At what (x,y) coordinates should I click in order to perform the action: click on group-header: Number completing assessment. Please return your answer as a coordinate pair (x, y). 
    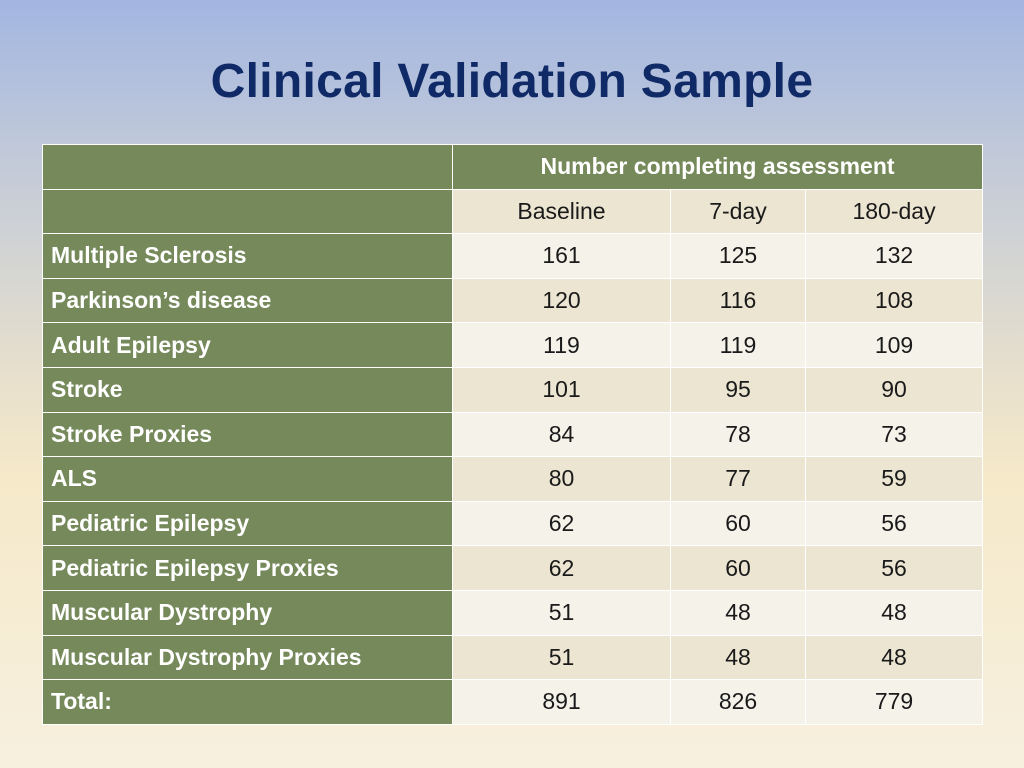
    Looking at the image, I should click on (717, 167).